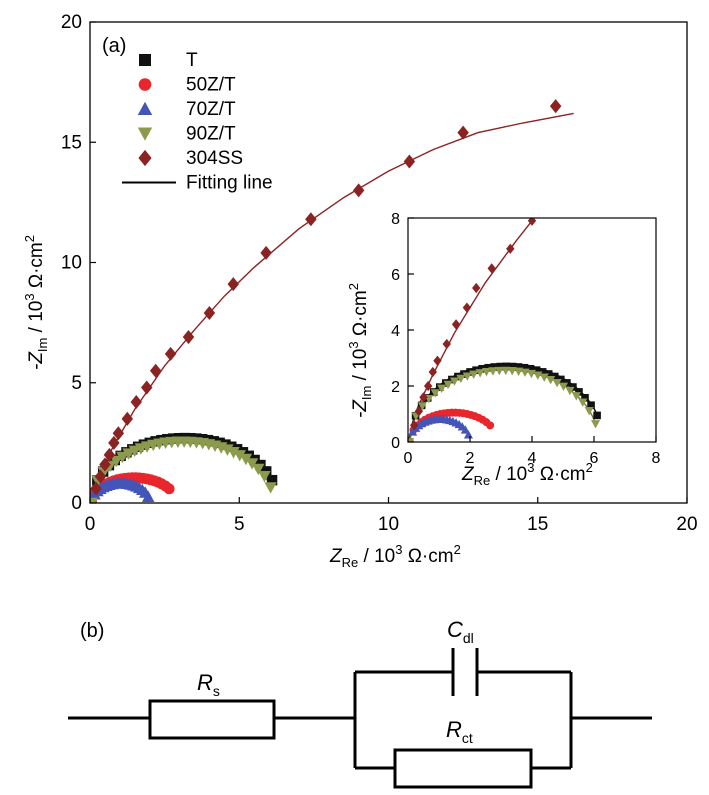  I want to click on inset-point-50z-t, so click(490, 425).